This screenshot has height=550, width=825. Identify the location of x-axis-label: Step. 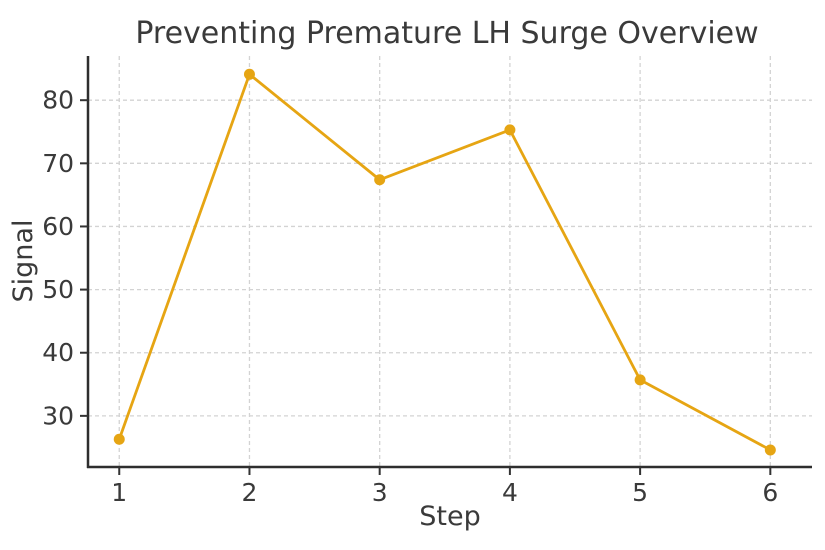
(449, 516).